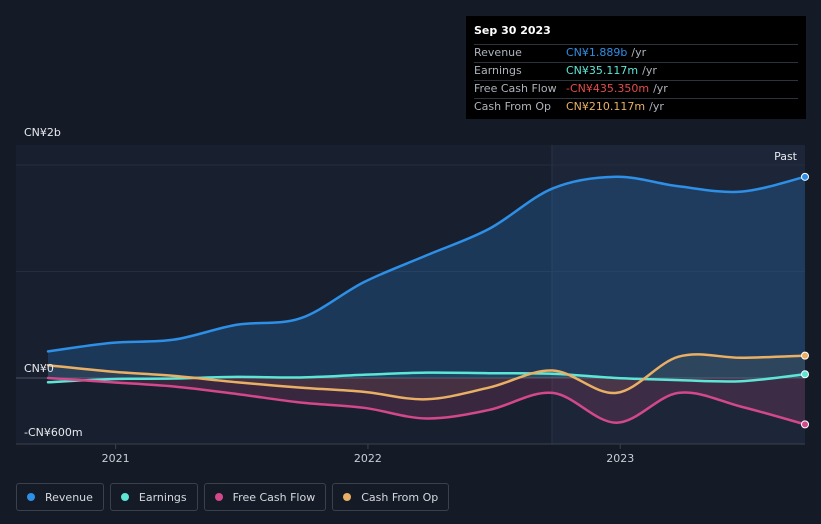 This screenshot has height=524, width=821. I want to click on legend-label: Earnings, so click(162, 497).